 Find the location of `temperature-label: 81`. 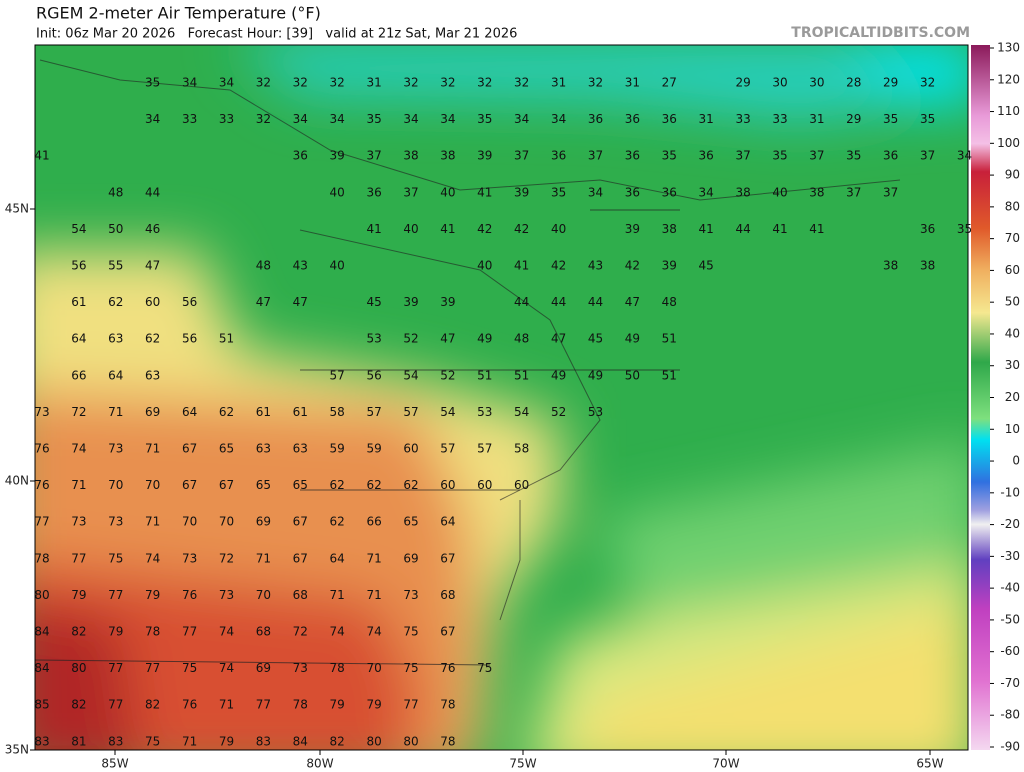

temperature-label: 81 is located at coordinates (78, 741).